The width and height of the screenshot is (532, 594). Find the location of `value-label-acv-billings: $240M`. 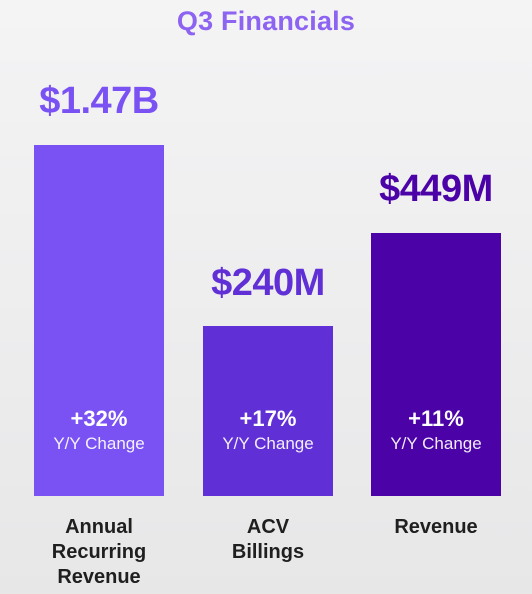

value-label-acv-billings: $240M is located at coordinates (268, 283).